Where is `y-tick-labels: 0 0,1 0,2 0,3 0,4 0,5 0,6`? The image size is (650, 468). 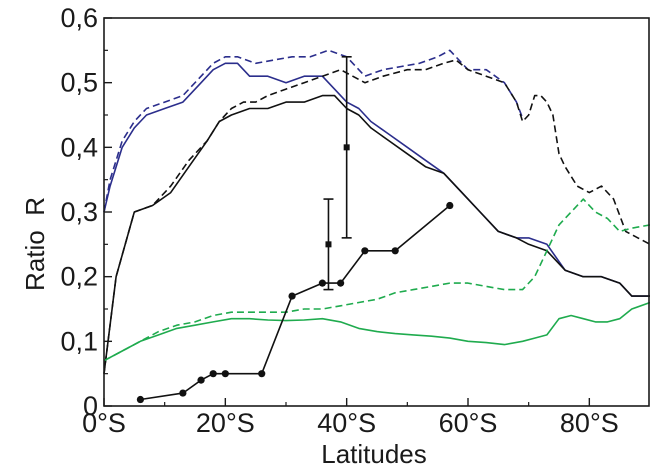 y-tick-labels: 0 0,1 0,2 0,3 0,4 0,5 0,6 is located at coordinates (79, 212).